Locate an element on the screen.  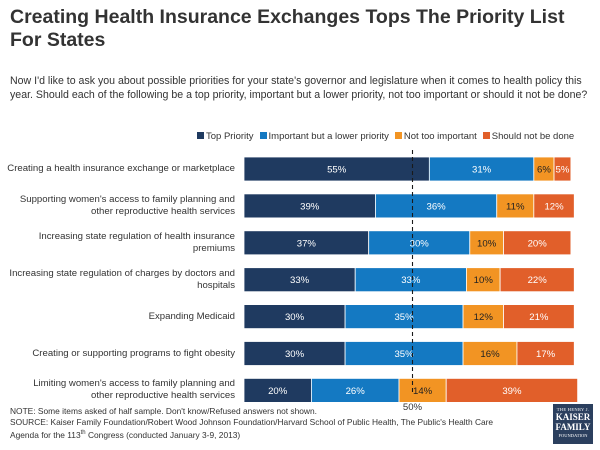
category-label: Expanding Medicaid is located at coordinates (191, 316).